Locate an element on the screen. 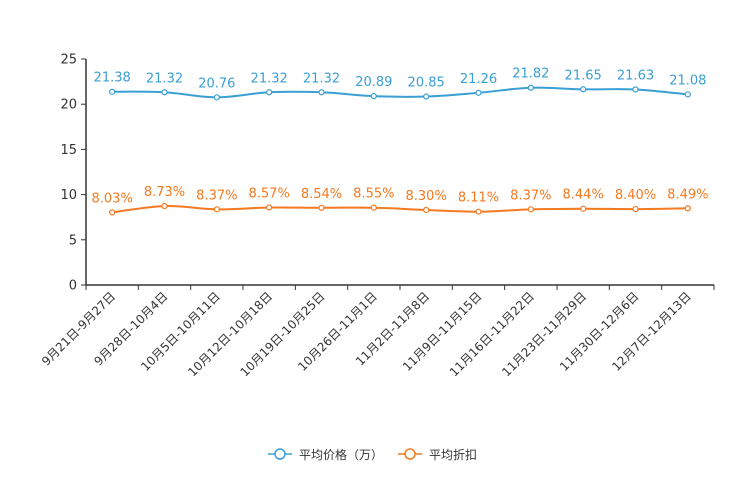 This screenshot has width=744, height=496. data-label: 8.73% is located at coordinates (164, 192).